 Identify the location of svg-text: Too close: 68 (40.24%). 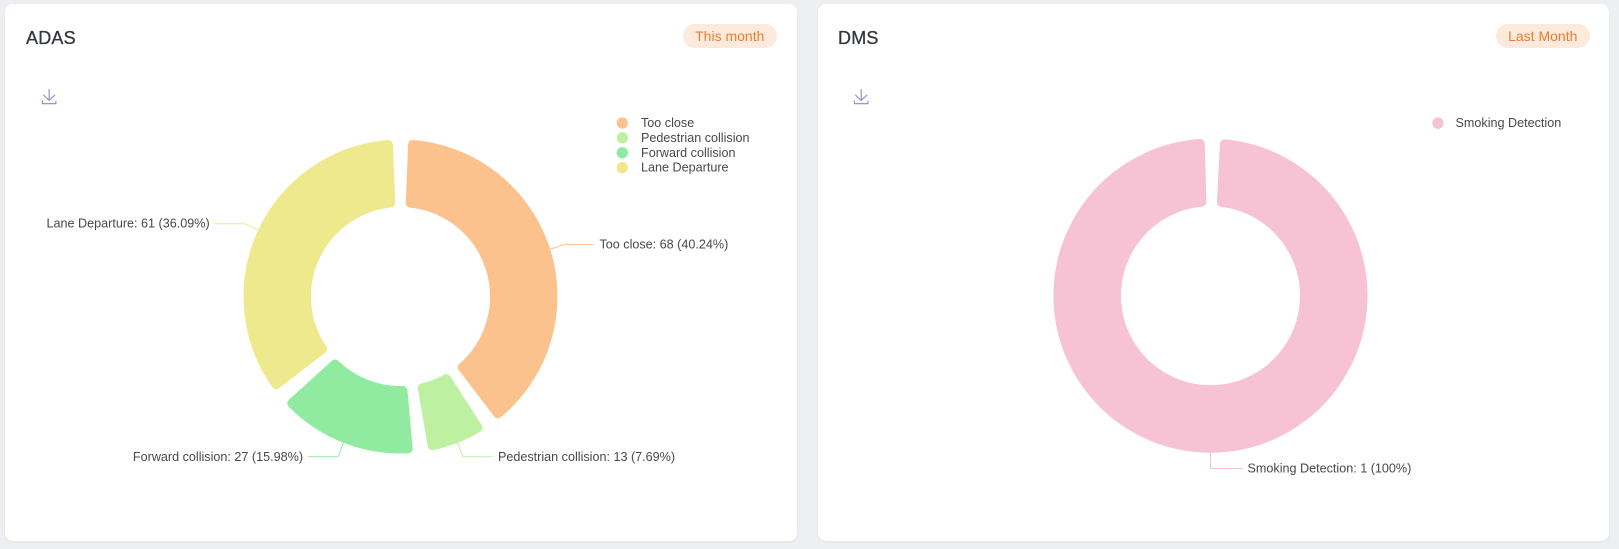
(663, 245).